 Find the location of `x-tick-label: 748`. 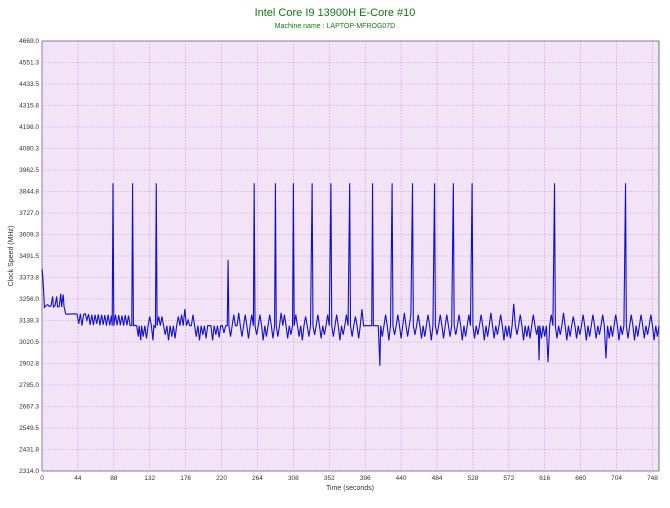

x-tick-label: 748 is located at coordinates (652, 478).